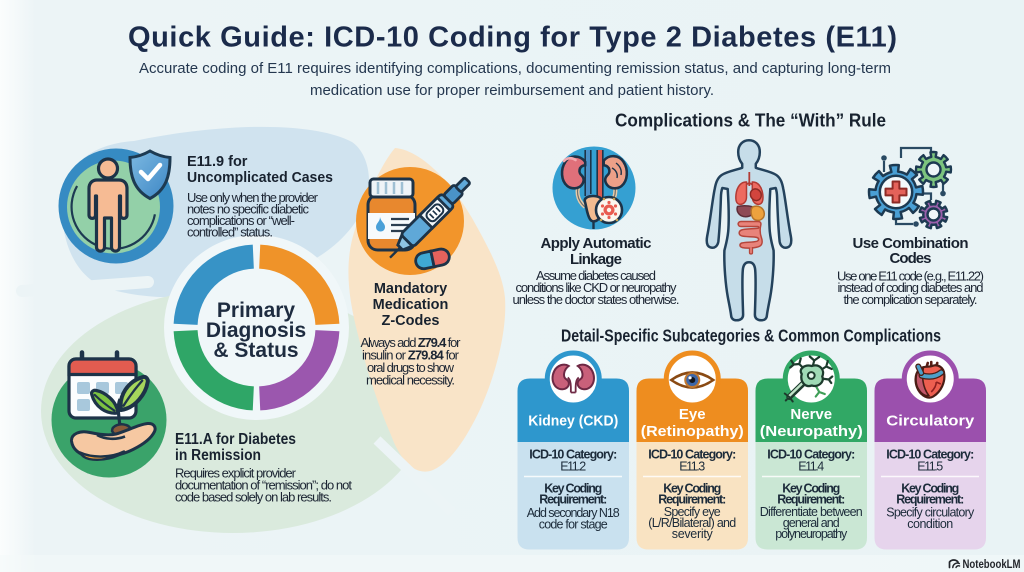 Image resolution: width=1024 pixels, height=572 pixels. Describe the element at coordinates (256, 310) in the screenshot. I see `svg-text: Primary` at that location.